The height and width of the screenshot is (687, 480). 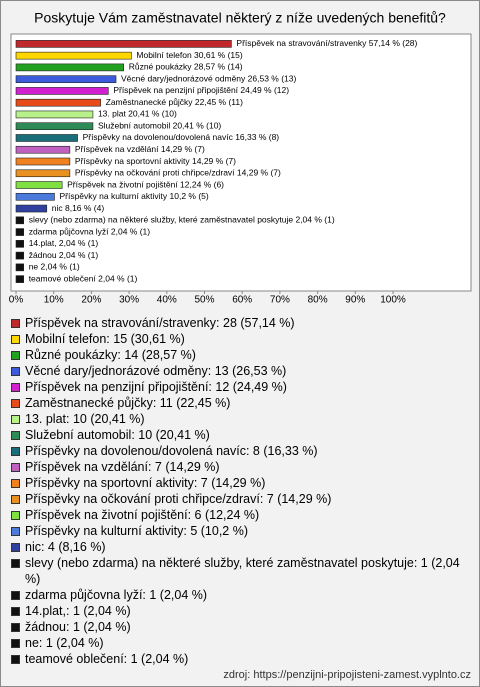 I want to click on x-tick-label: 70%, so click(x=280, y=300).